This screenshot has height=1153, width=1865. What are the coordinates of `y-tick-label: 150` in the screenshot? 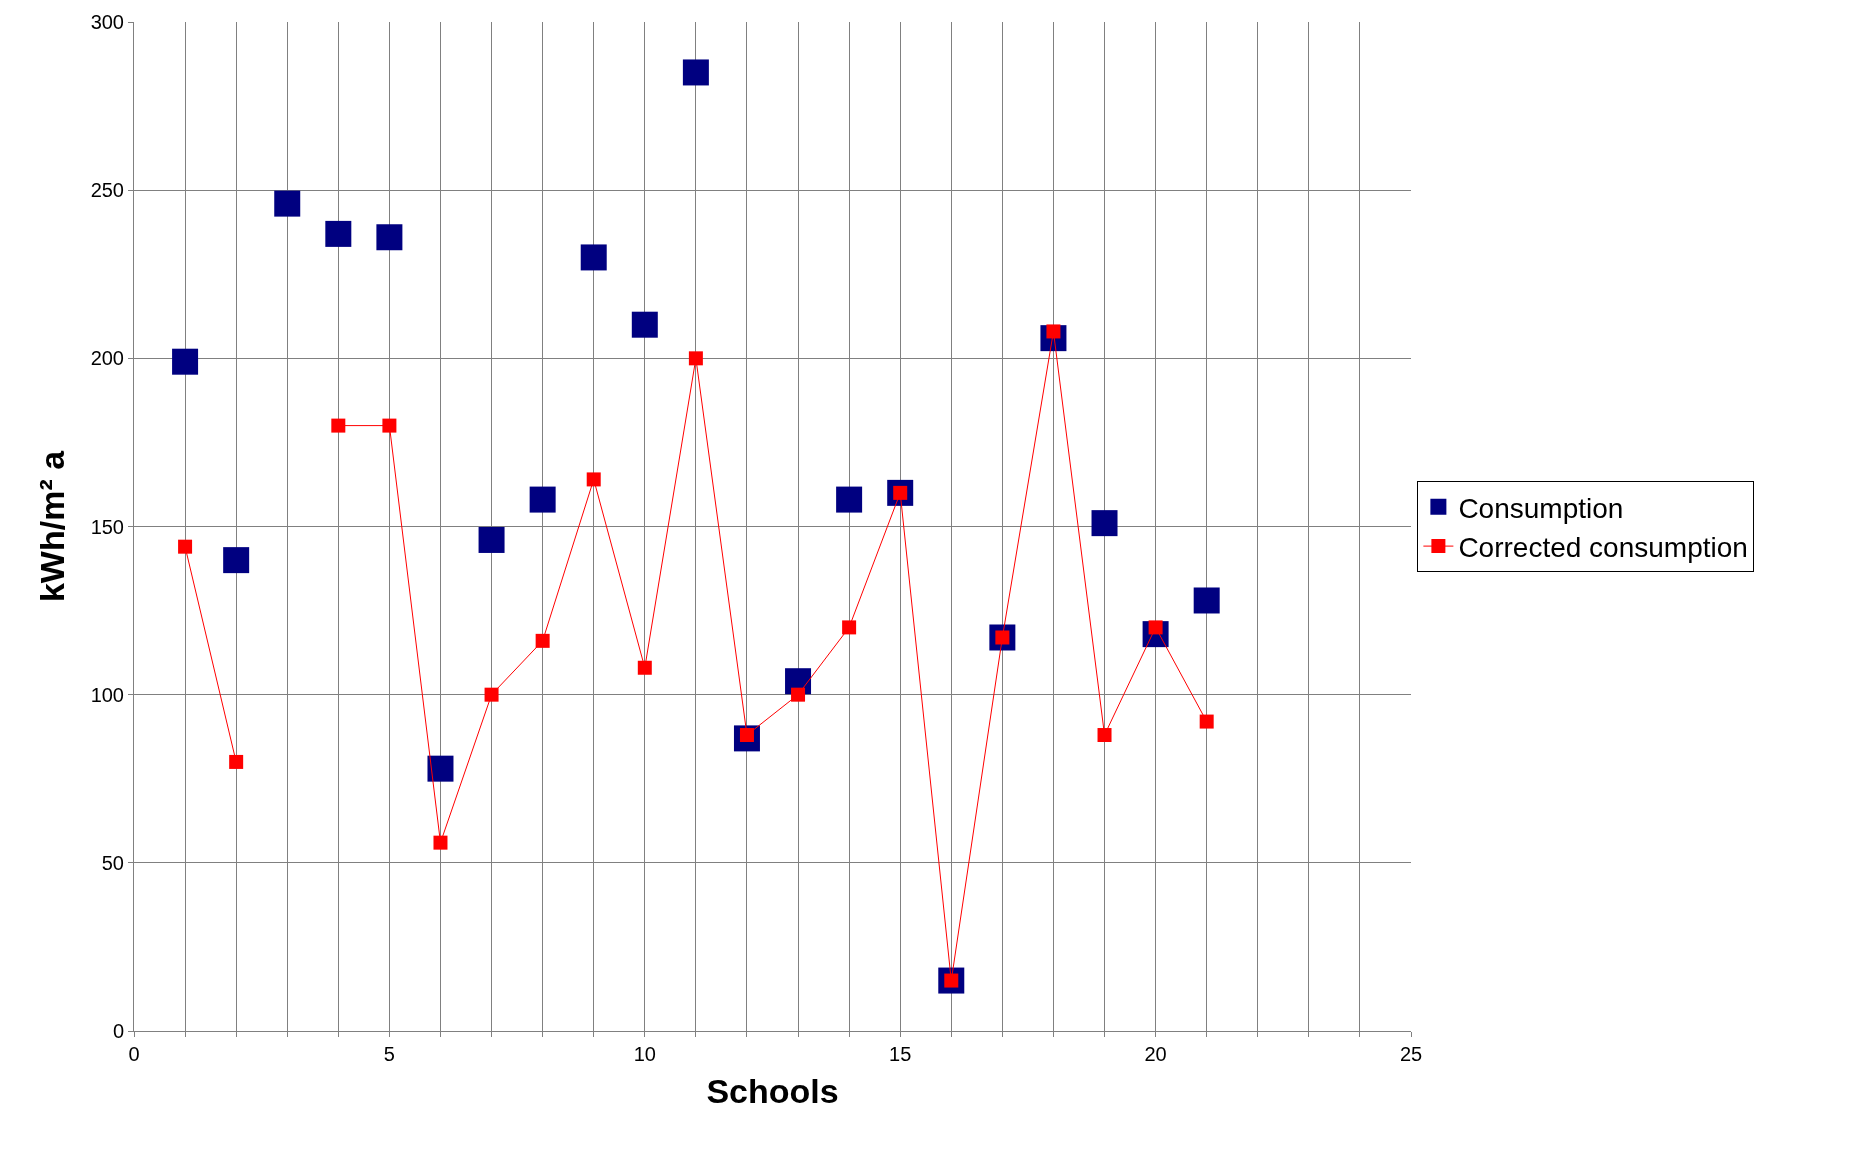 It's located at (107, 526).